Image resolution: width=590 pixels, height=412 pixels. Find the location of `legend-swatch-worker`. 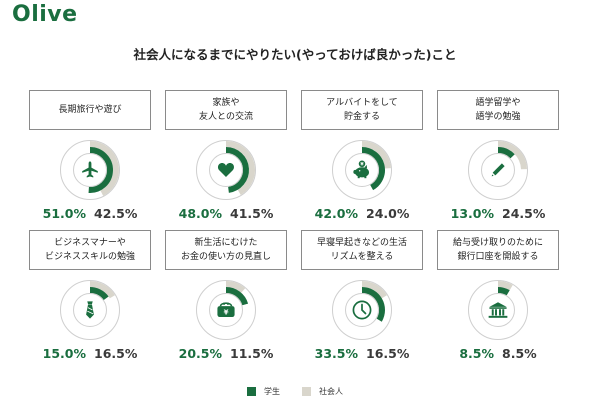

legend-swatch-worker is located at coordinates (306, 391).